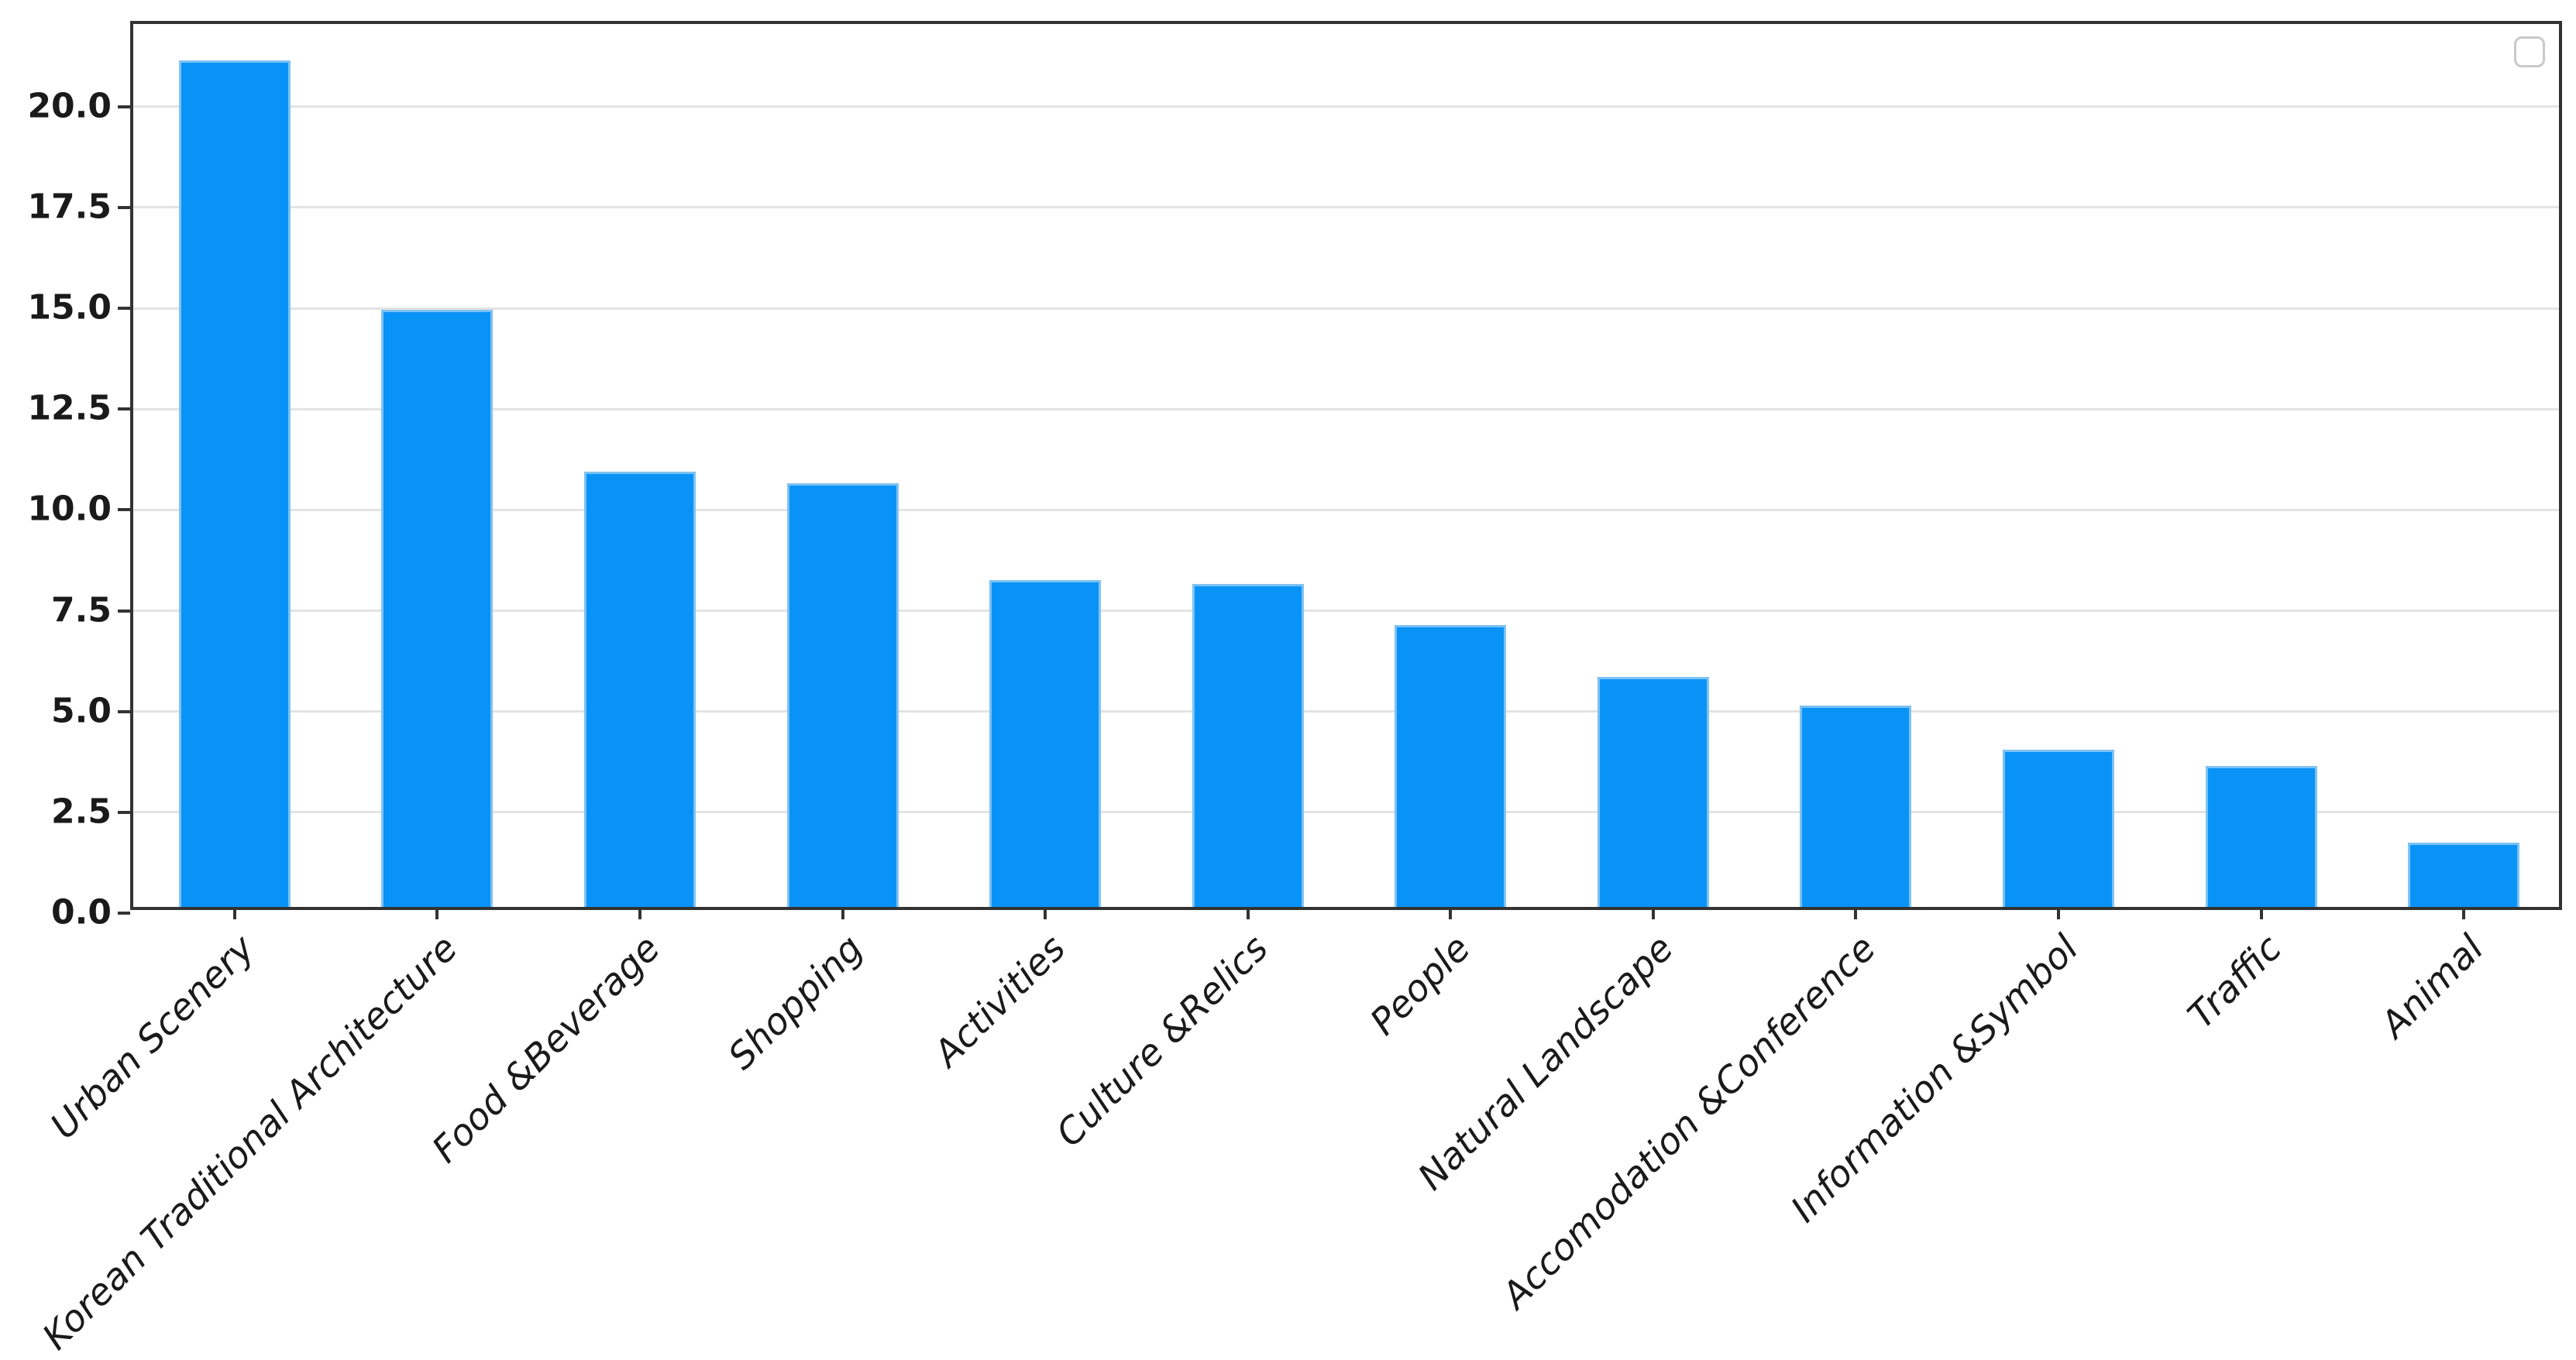 This screenshot has height=1360, width=2576. What do you see at coordinates (999, 1001) in the screenshot?
I see `x-tick-label-activities: Activities` at bounding box center [999, 1001].